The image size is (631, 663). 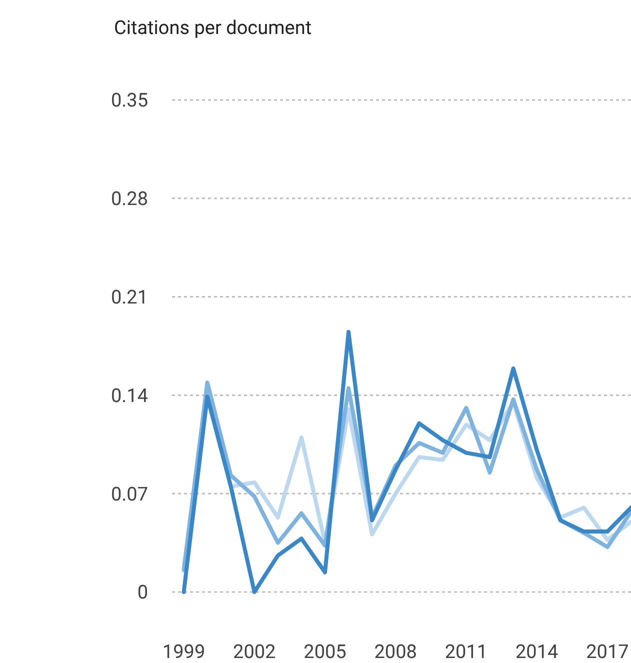 I want to click on y-tick-label: 0, so click(x=142, y=592).